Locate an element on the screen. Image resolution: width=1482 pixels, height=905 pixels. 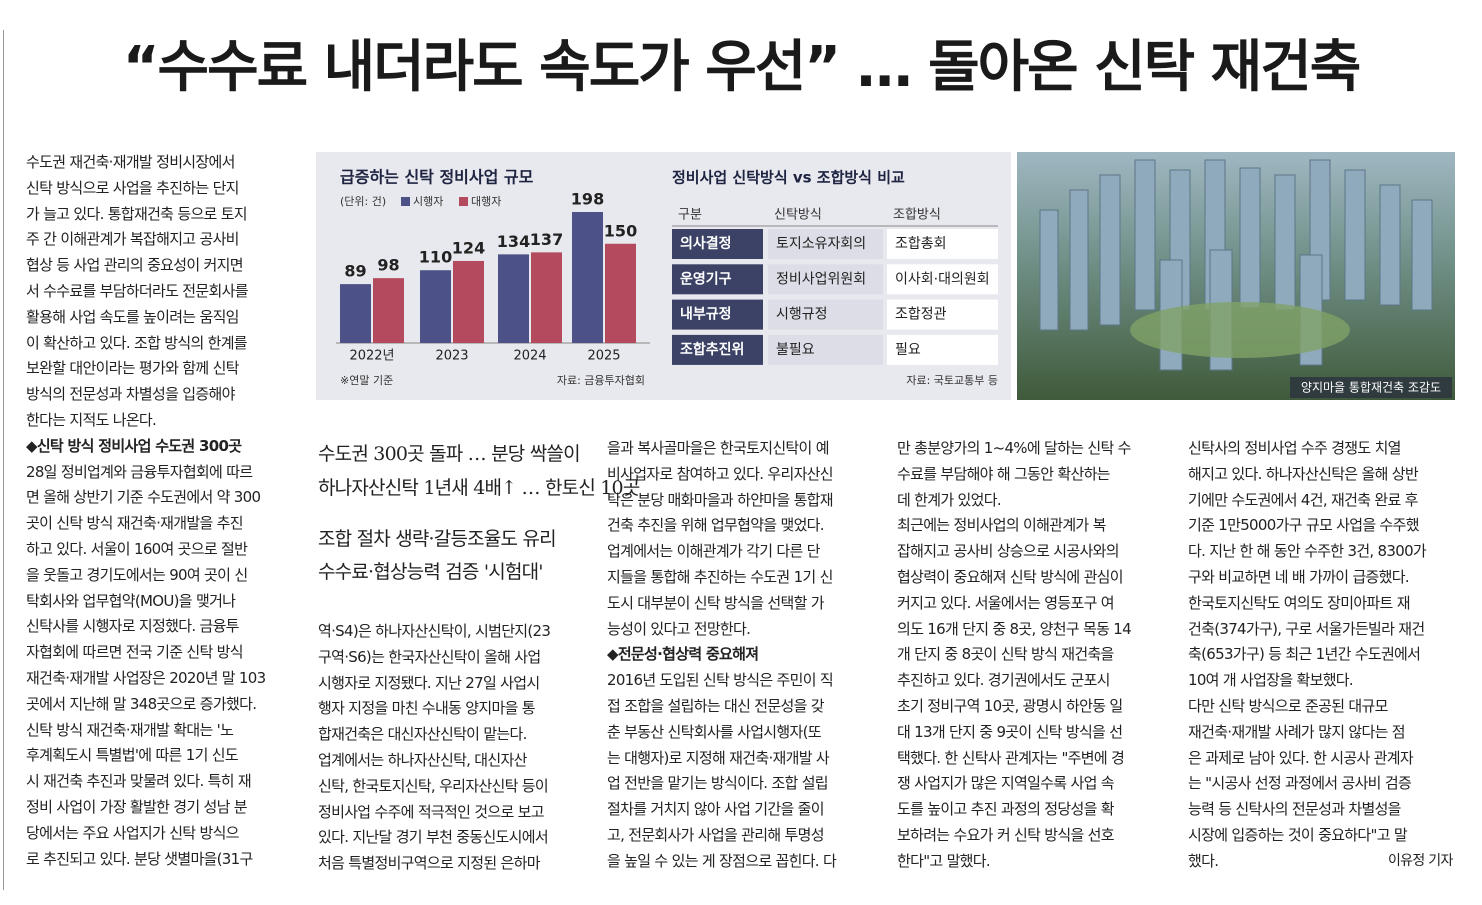
value-label: 134 is located at coordinates (513, 241).